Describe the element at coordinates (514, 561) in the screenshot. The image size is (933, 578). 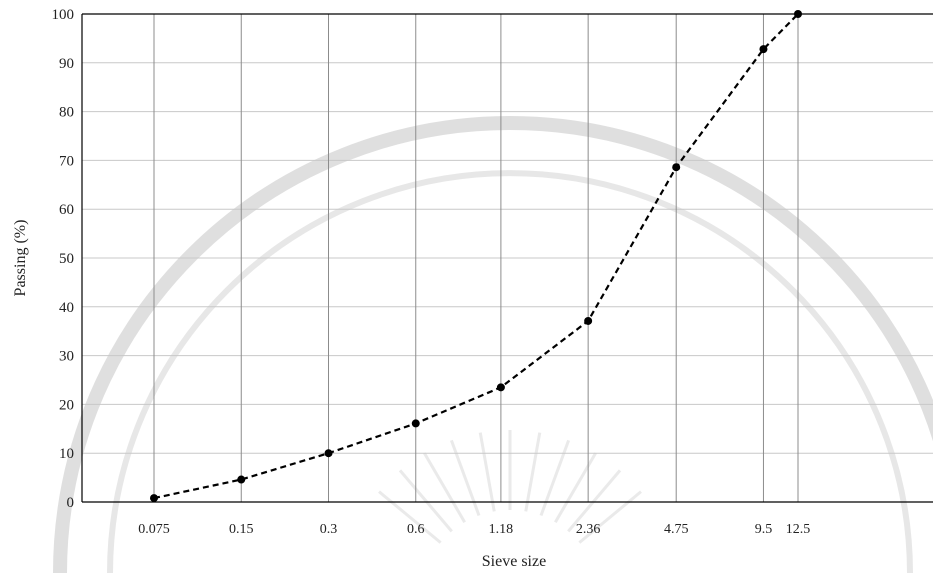
I see `x-axis-title: Sieve size` at that location.